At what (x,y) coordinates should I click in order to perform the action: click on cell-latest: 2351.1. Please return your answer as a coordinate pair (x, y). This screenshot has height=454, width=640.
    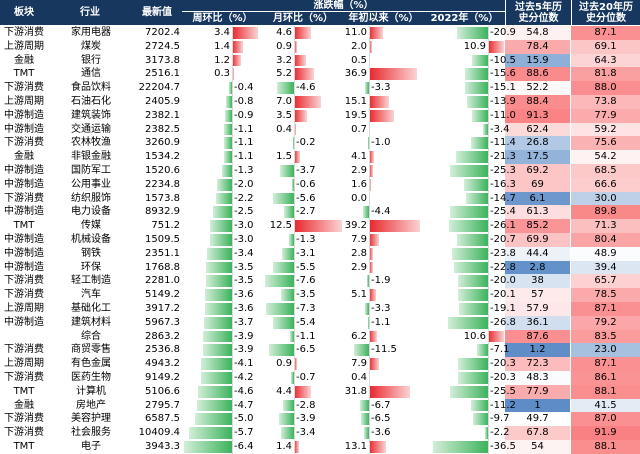
    Looking at the image, I should click on (162, 253).